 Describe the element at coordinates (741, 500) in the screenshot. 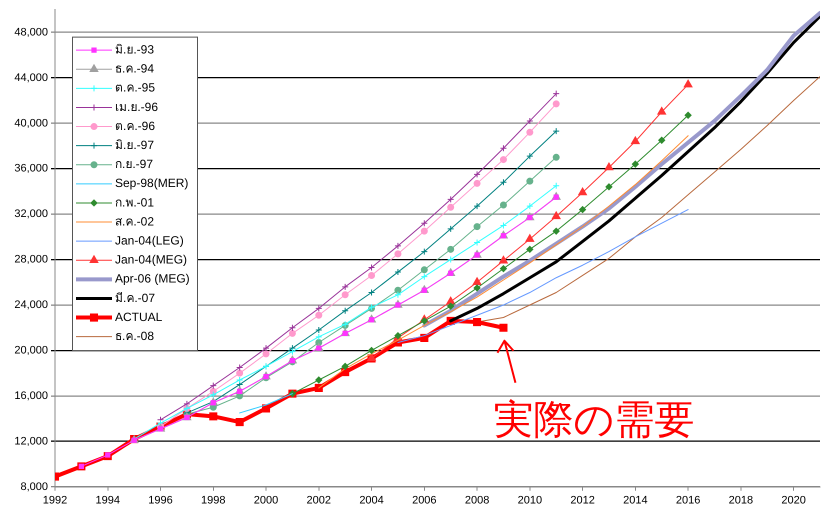

I see `x-tick-label: 2018` at that location.